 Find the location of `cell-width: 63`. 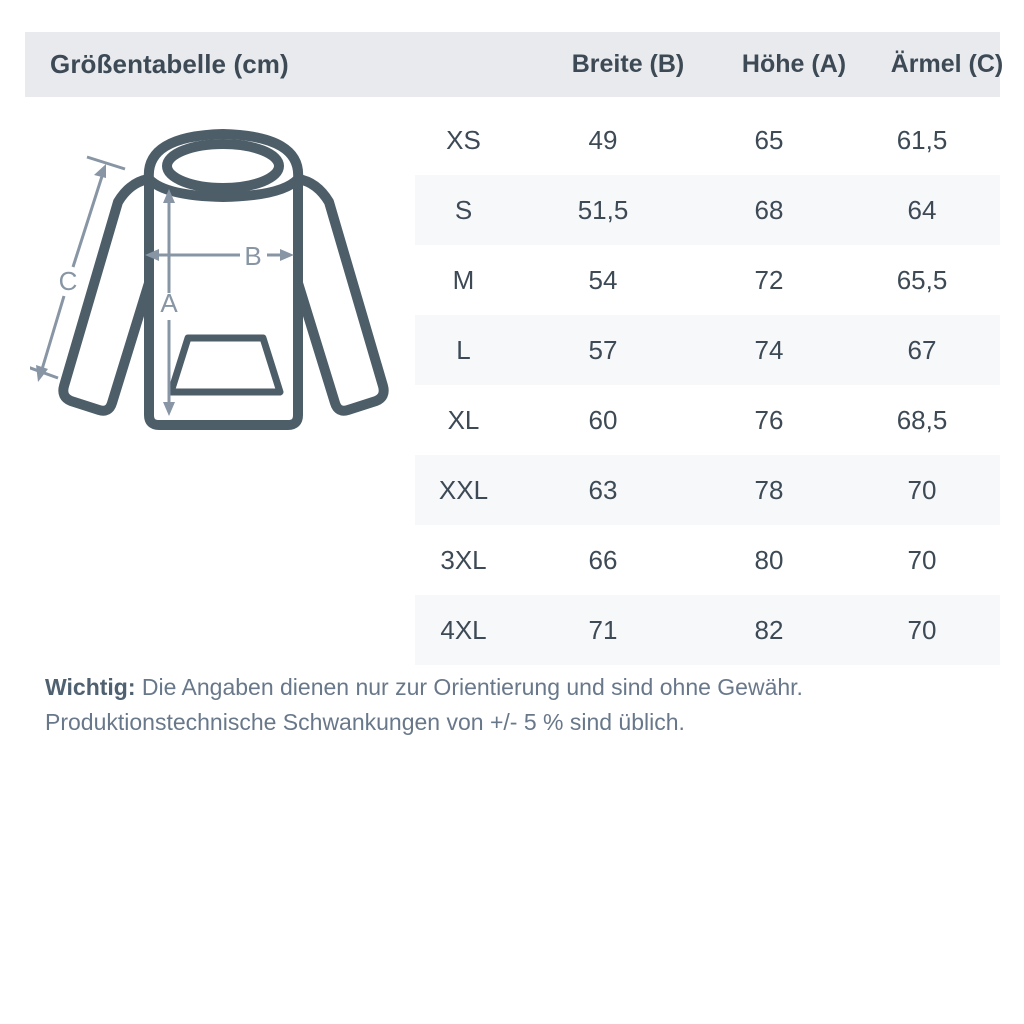

cell-width: 63 is located at coordinates (603, 489).